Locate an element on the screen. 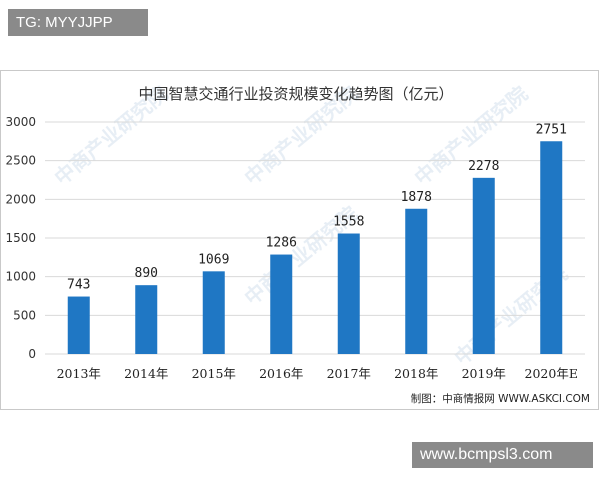 The image size is (600, 480). data-label: 2751 is located at coordinates (551, 129).